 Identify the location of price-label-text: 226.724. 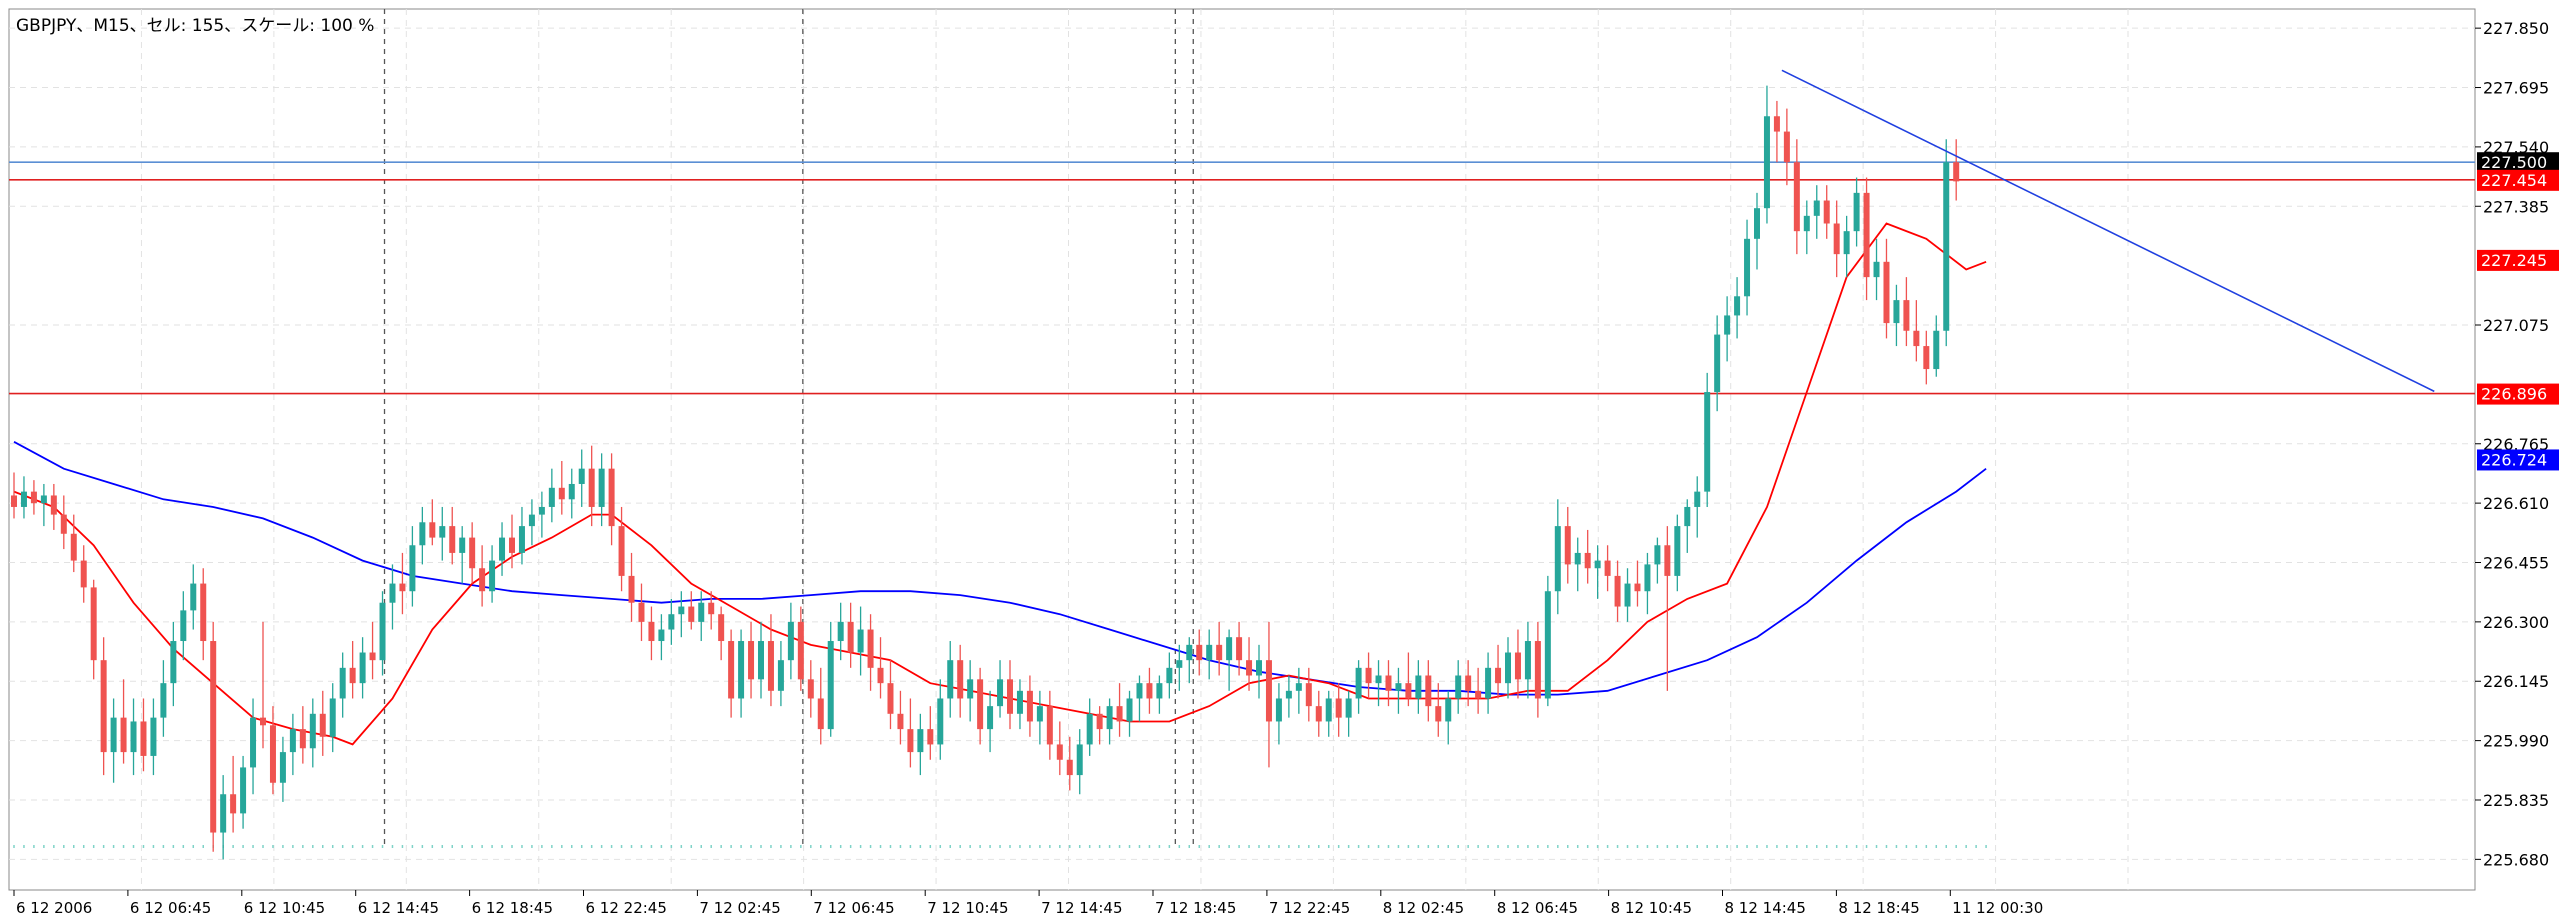
(2514, 459).